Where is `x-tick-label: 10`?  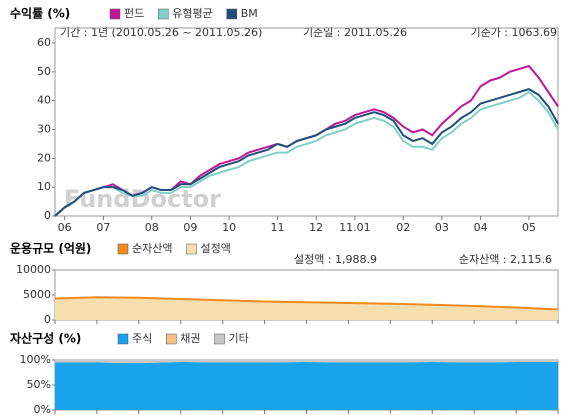
x-tick-label: 10 is located at coordinates (229, 227).